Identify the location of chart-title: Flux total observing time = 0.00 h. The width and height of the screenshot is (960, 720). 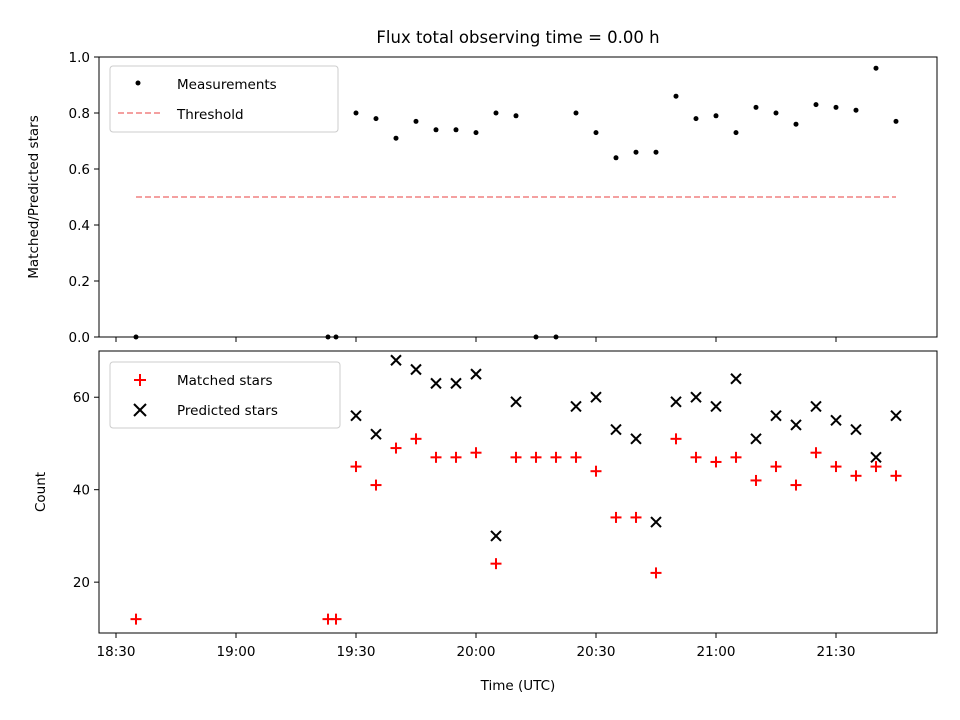
(517, 37).